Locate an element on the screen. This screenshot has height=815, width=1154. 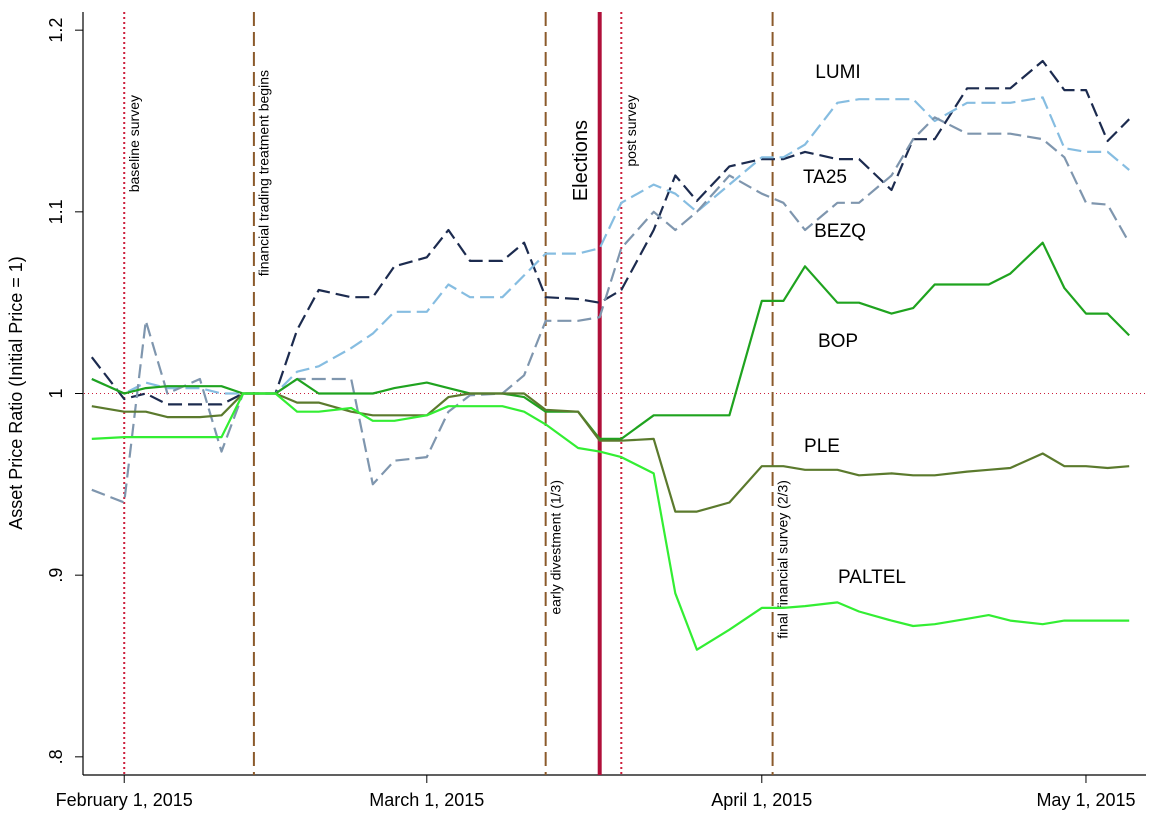
series-line is located at coordinates (610, 452).